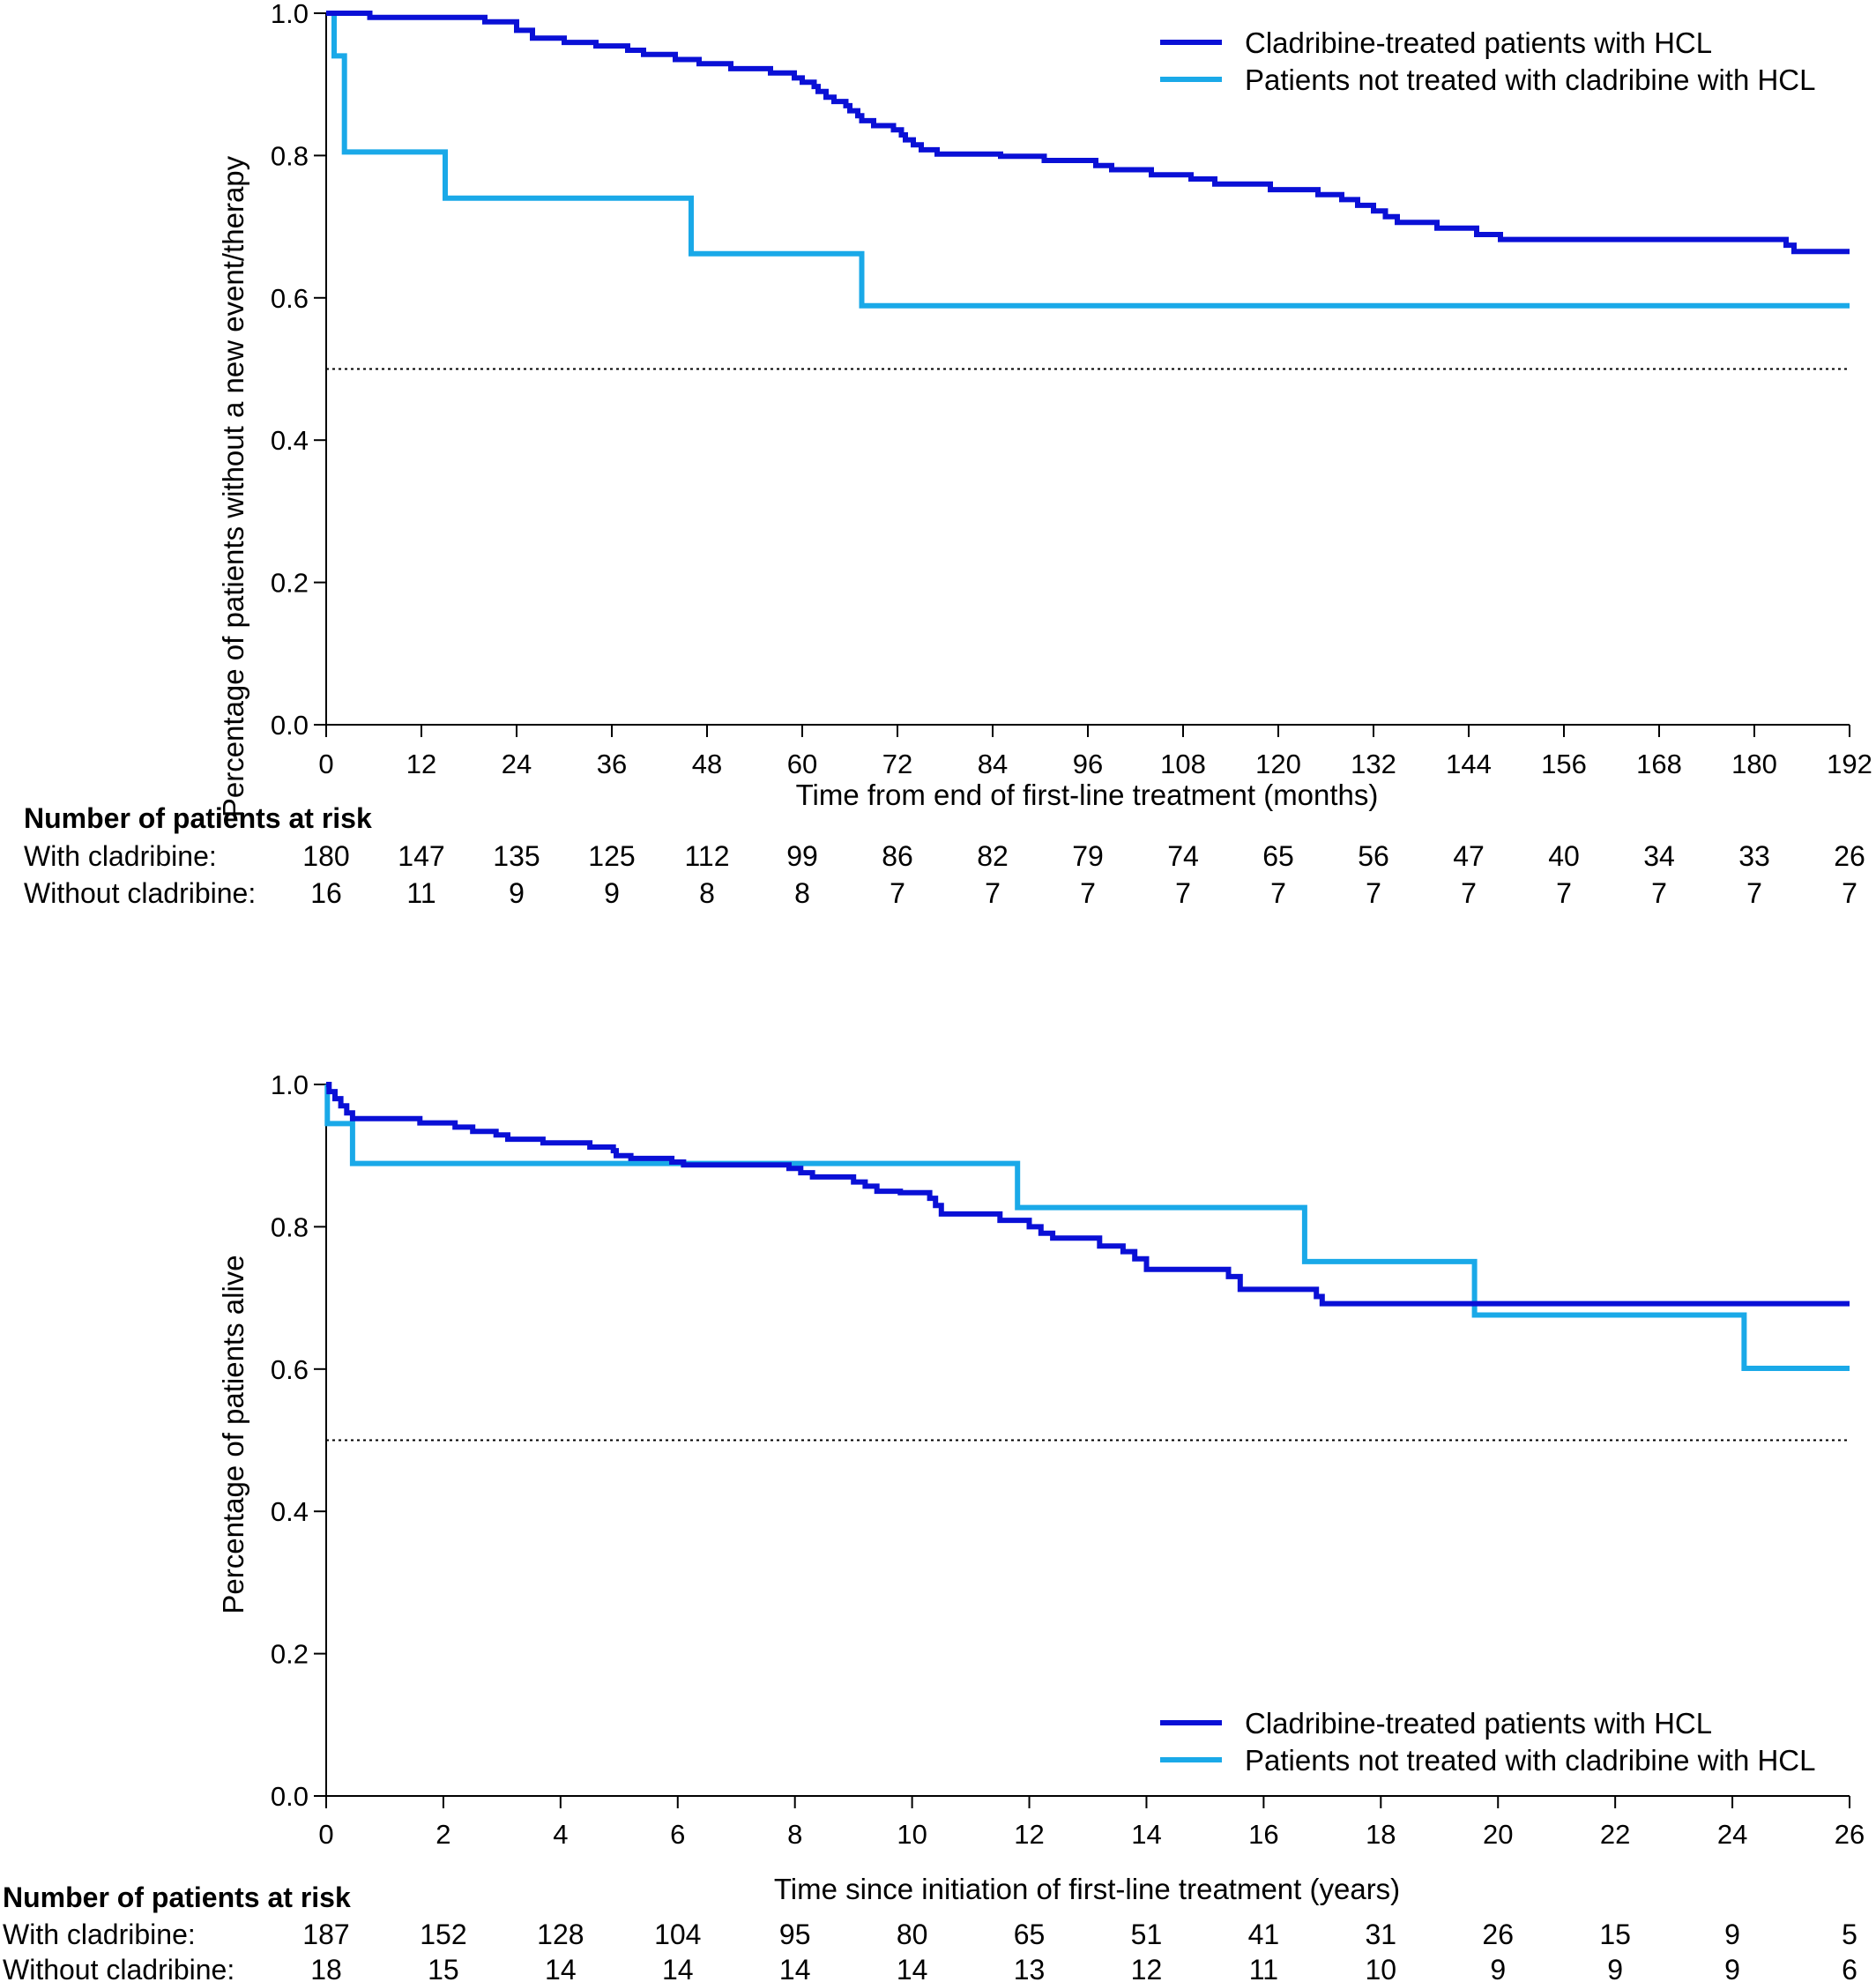 This screenshot has width=1876, height=1982. Describe the element at coordinates (612, 764) in the screenshot. I see `x-tick-label: 36` at that location.